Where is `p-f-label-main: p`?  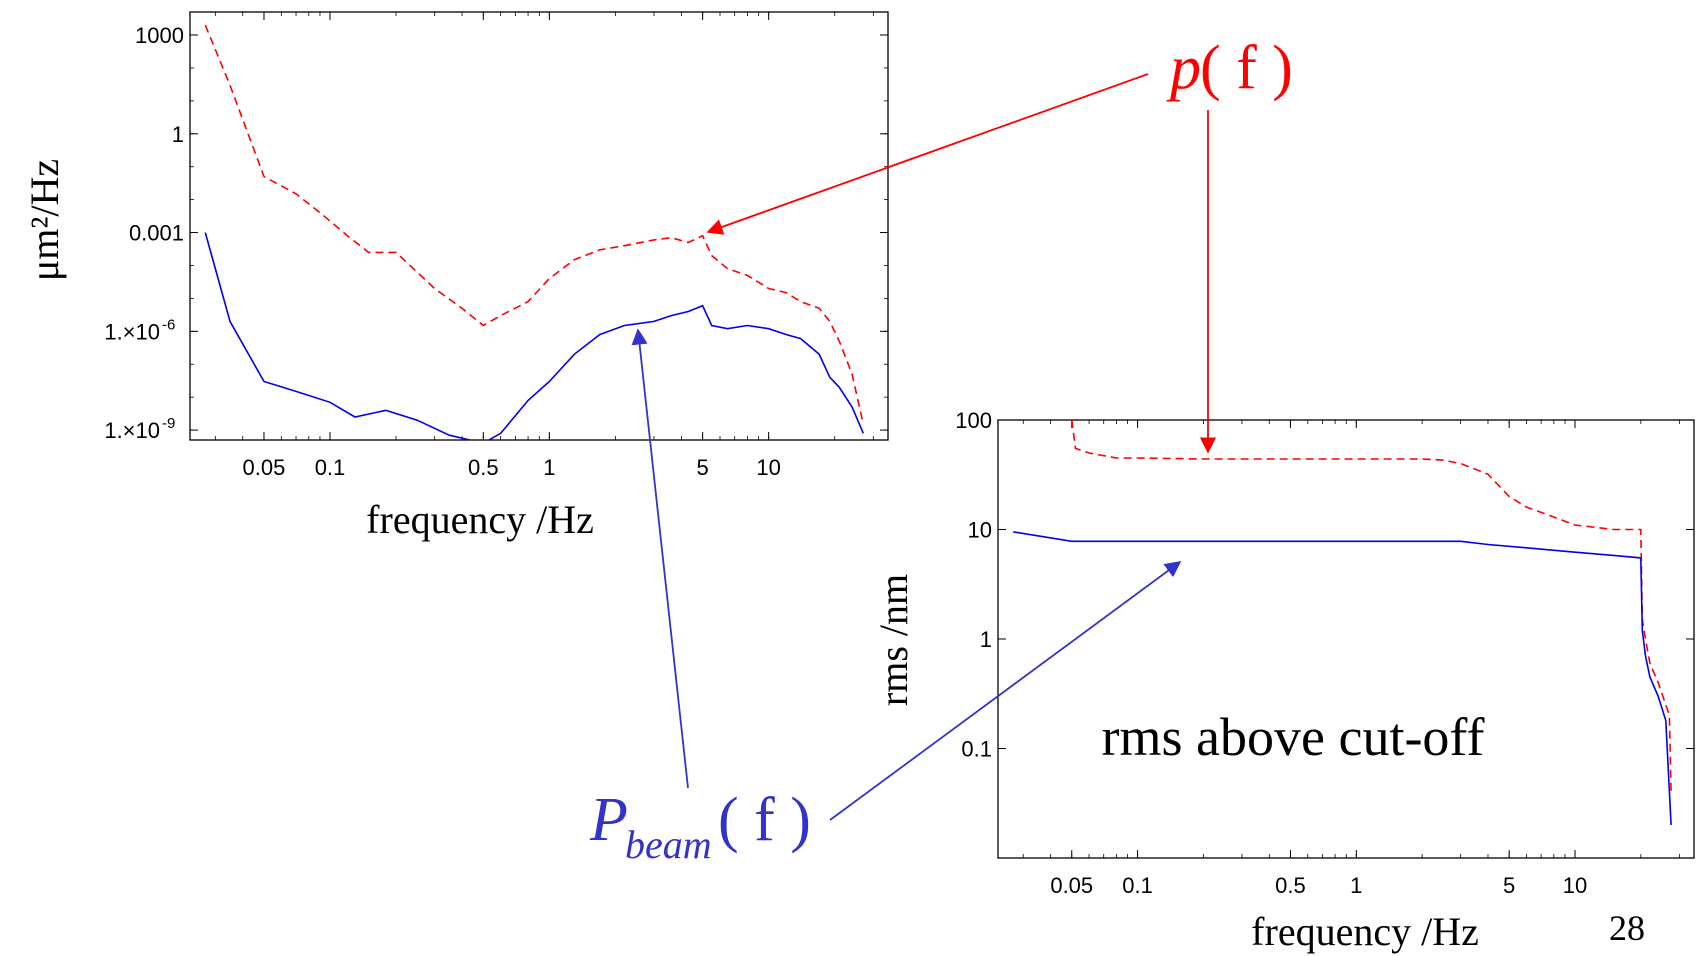 p-f-label-main: p is located at coordinates (1183, 68).